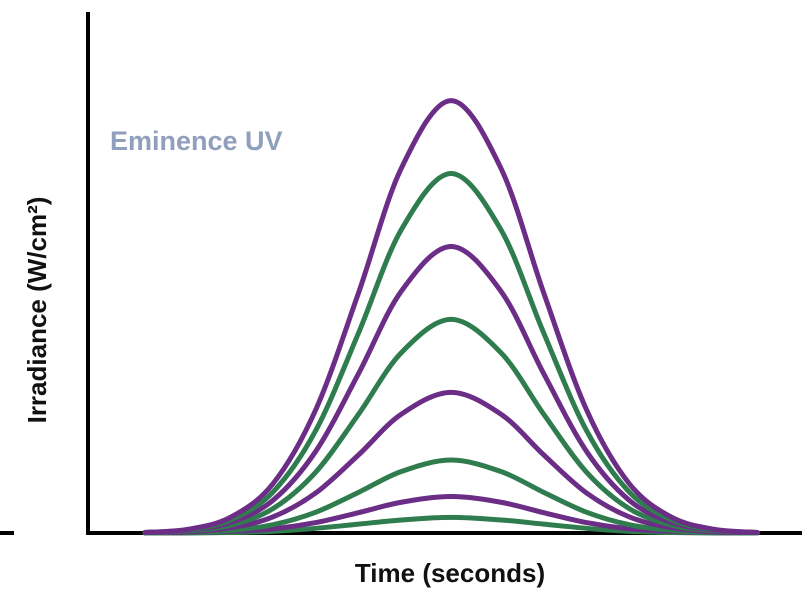 Image resolution: width=802 pixels, height=591 pixels. Describe the element at coordinates (196, 141) in the screenshot. I see `annotation: Eminence UV` at that location.